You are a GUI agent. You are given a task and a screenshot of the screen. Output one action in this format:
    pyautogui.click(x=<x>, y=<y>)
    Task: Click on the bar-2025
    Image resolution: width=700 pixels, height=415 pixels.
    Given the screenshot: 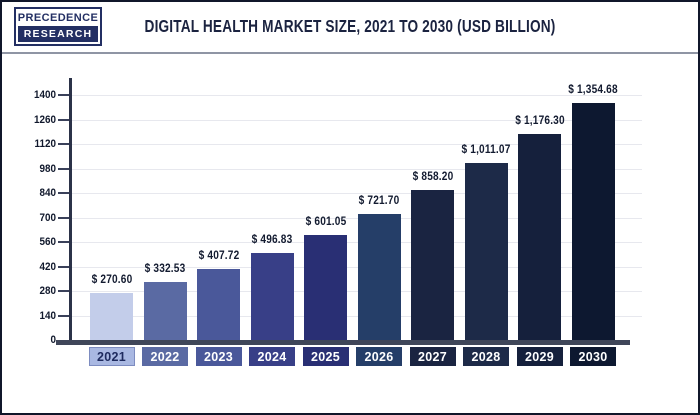 What is the action you would take?
    pyautogui.click(x=325, y=287)
    